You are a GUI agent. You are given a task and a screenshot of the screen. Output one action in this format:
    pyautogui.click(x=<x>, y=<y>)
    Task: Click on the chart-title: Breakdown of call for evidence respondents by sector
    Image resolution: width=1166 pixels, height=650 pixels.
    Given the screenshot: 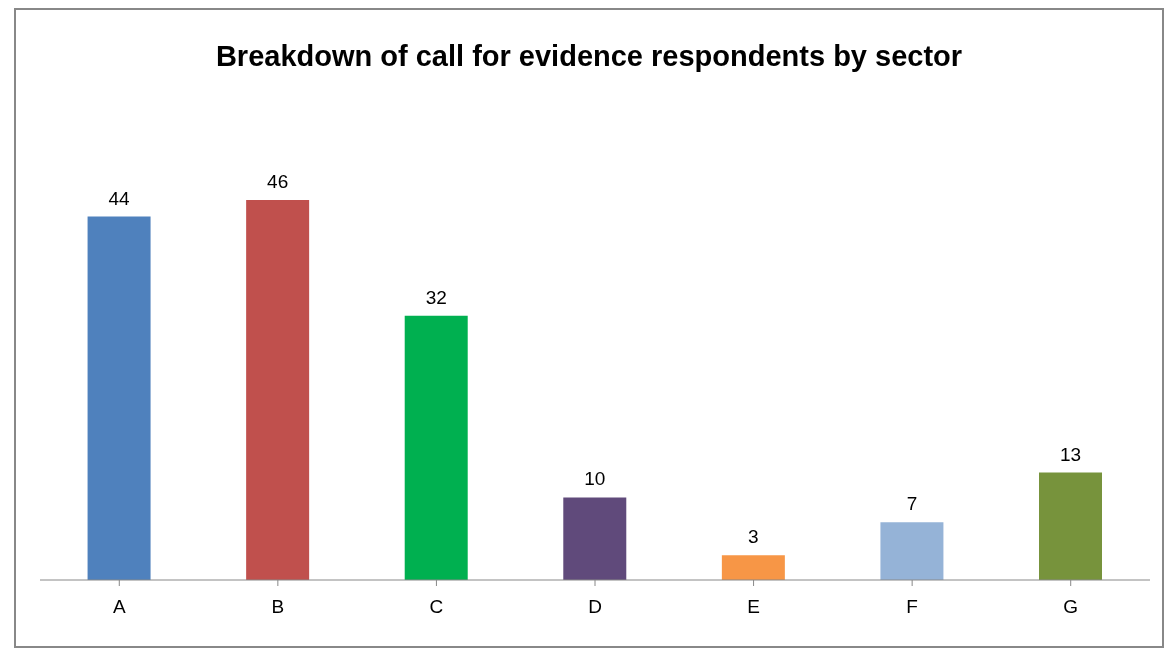 What is the action you would take?
    pyautogui.click(x=589, y=56)
    